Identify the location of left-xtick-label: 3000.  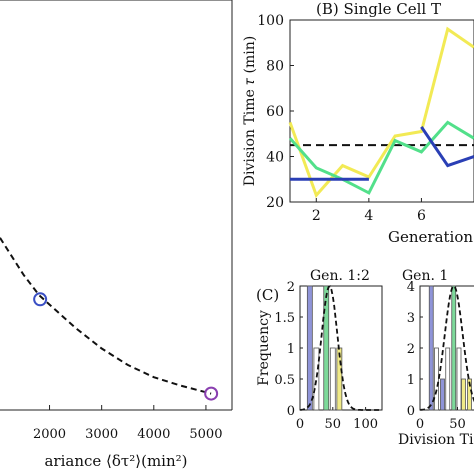
(101, 434).